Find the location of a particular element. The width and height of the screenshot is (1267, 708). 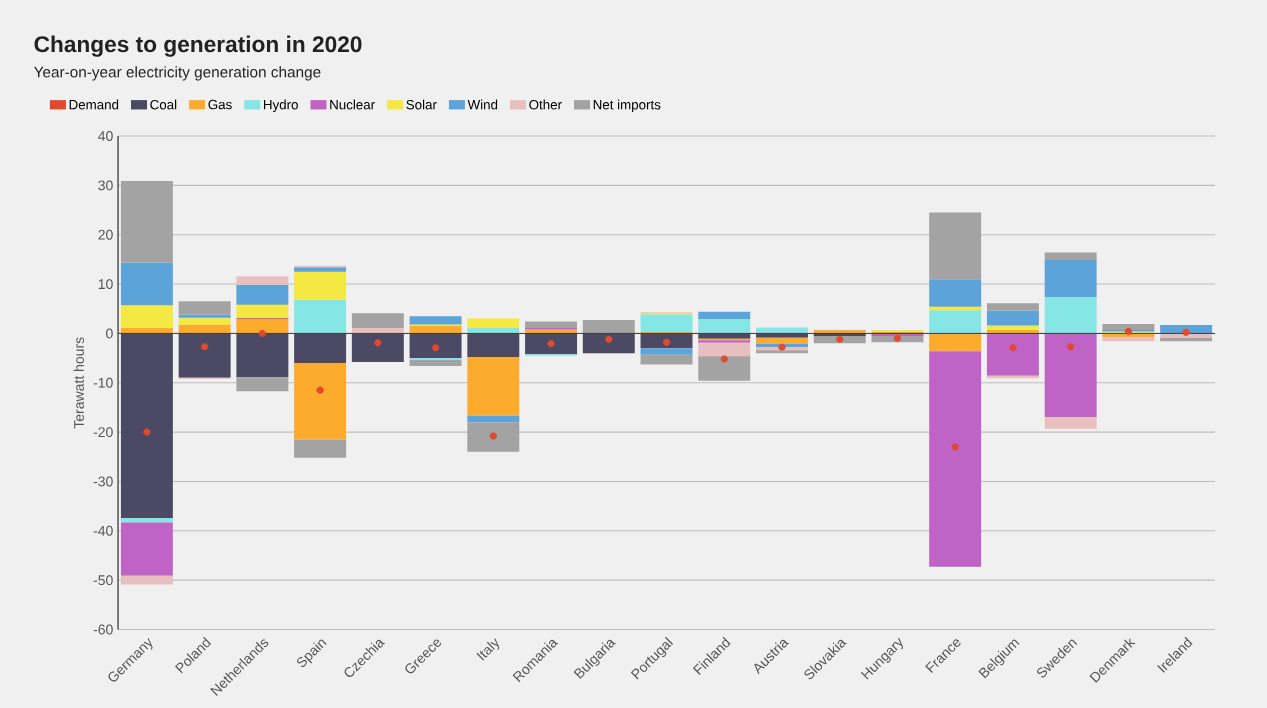

y-tick-label: 30 is located at coordinates (105, 185).